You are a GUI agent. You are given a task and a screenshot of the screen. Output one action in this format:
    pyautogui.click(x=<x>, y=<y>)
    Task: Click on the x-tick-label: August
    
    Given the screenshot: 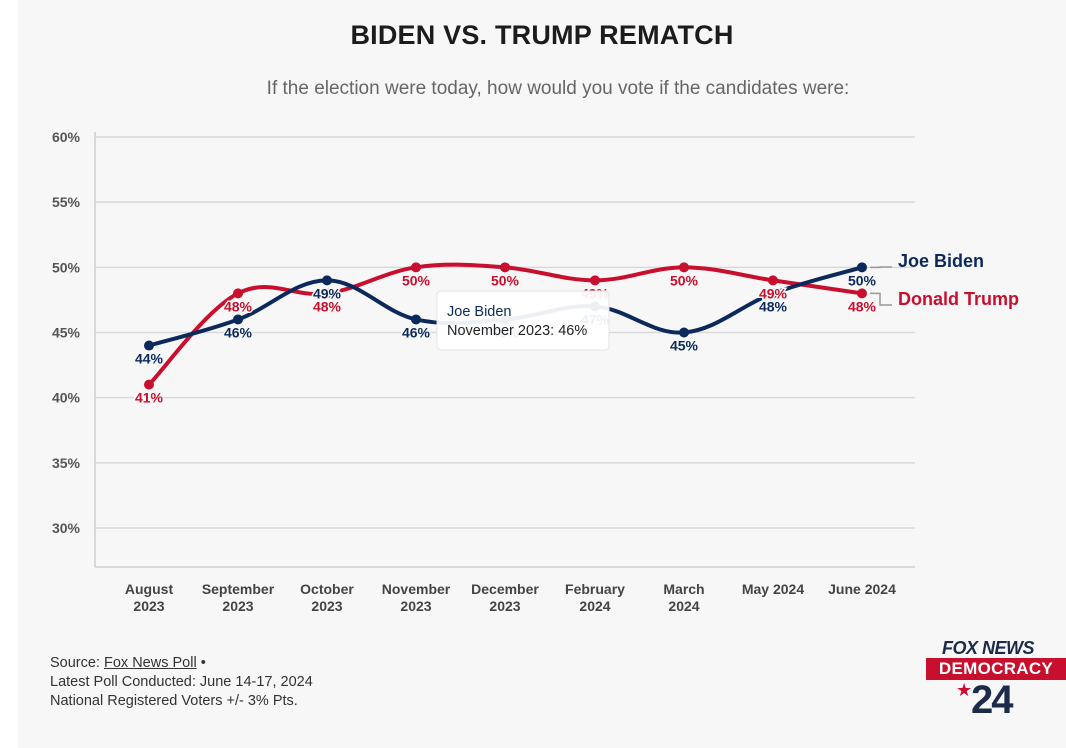 What is the action you would take?
    pyautogui.click(x=149, y=589)
    